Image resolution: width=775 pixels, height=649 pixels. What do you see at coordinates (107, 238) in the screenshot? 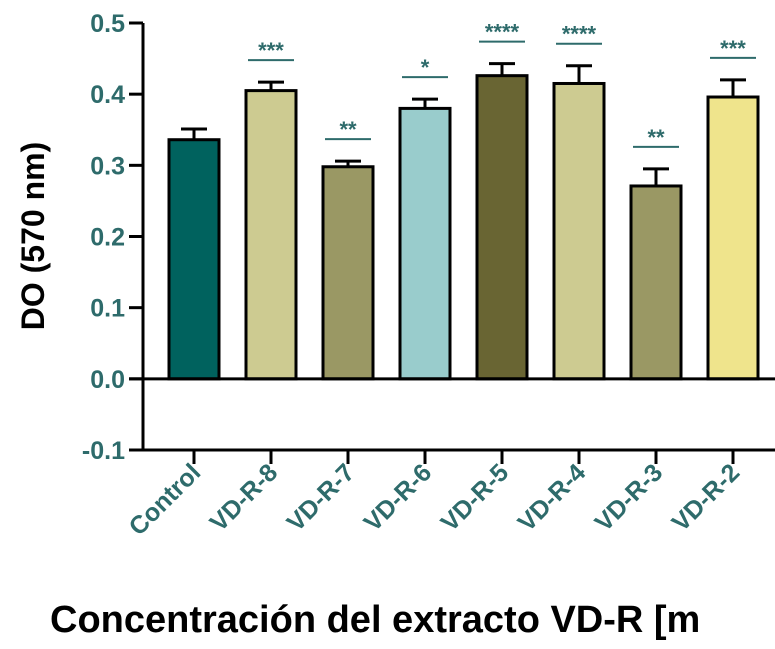
I see `y-tick-label: 0.2` at bounding box center [107, 238].